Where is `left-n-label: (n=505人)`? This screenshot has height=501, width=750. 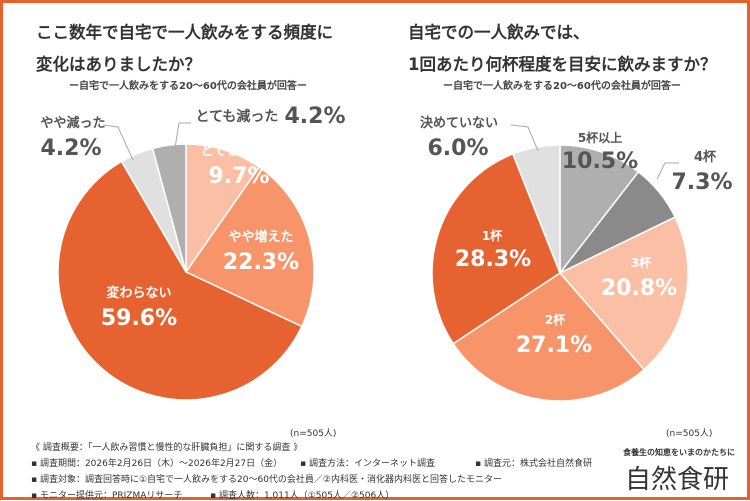 left-n-label: (n=505人) is located at coordinates (313, 434).